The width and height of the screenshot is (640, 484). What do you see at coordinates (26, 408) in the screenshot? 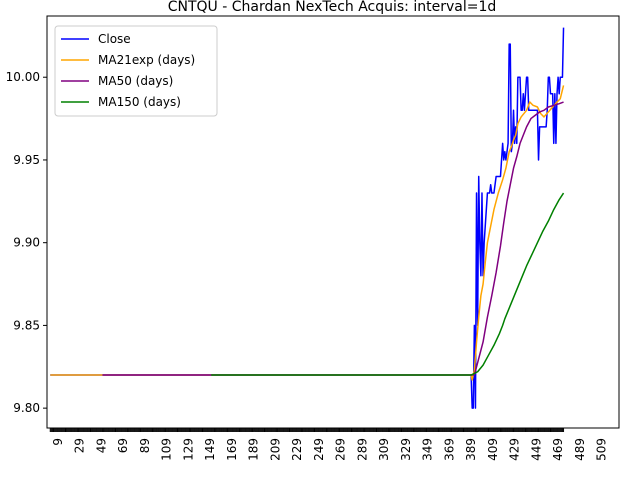
I see `y-tick-label: 9.80` at bounding box center [26, 408].